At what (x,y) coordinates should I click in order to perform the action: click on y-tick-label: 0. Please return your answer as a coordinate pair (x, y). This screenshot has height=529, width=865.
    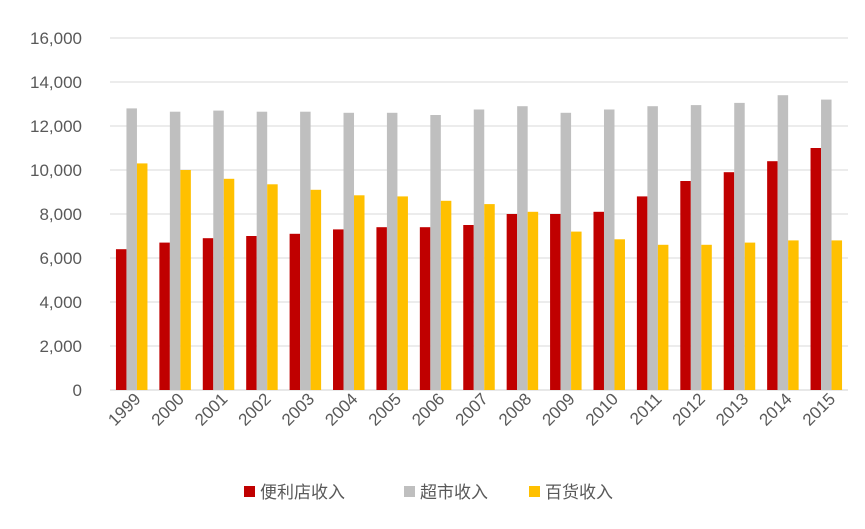
    Looking at the image, I should click on (77, 390).